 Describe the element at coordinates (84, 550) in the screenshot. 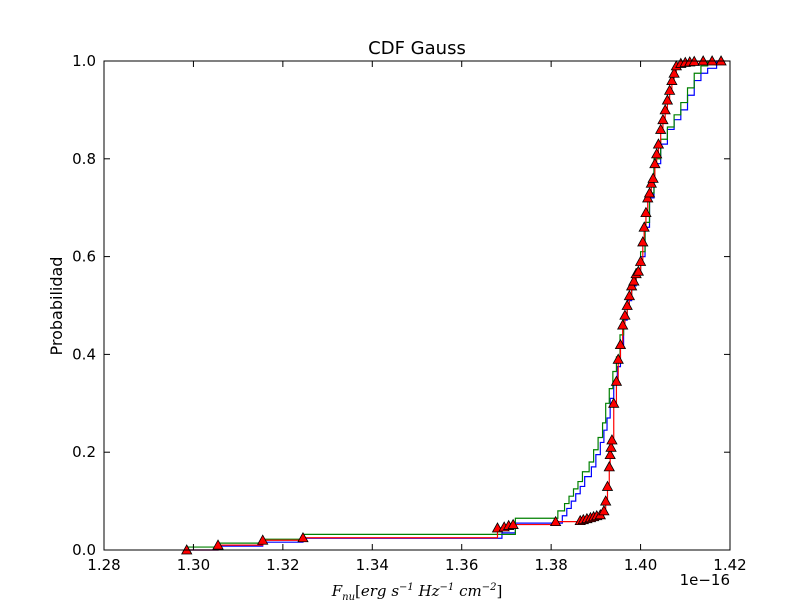

I see `y-tick-label: 0.0` at that location.